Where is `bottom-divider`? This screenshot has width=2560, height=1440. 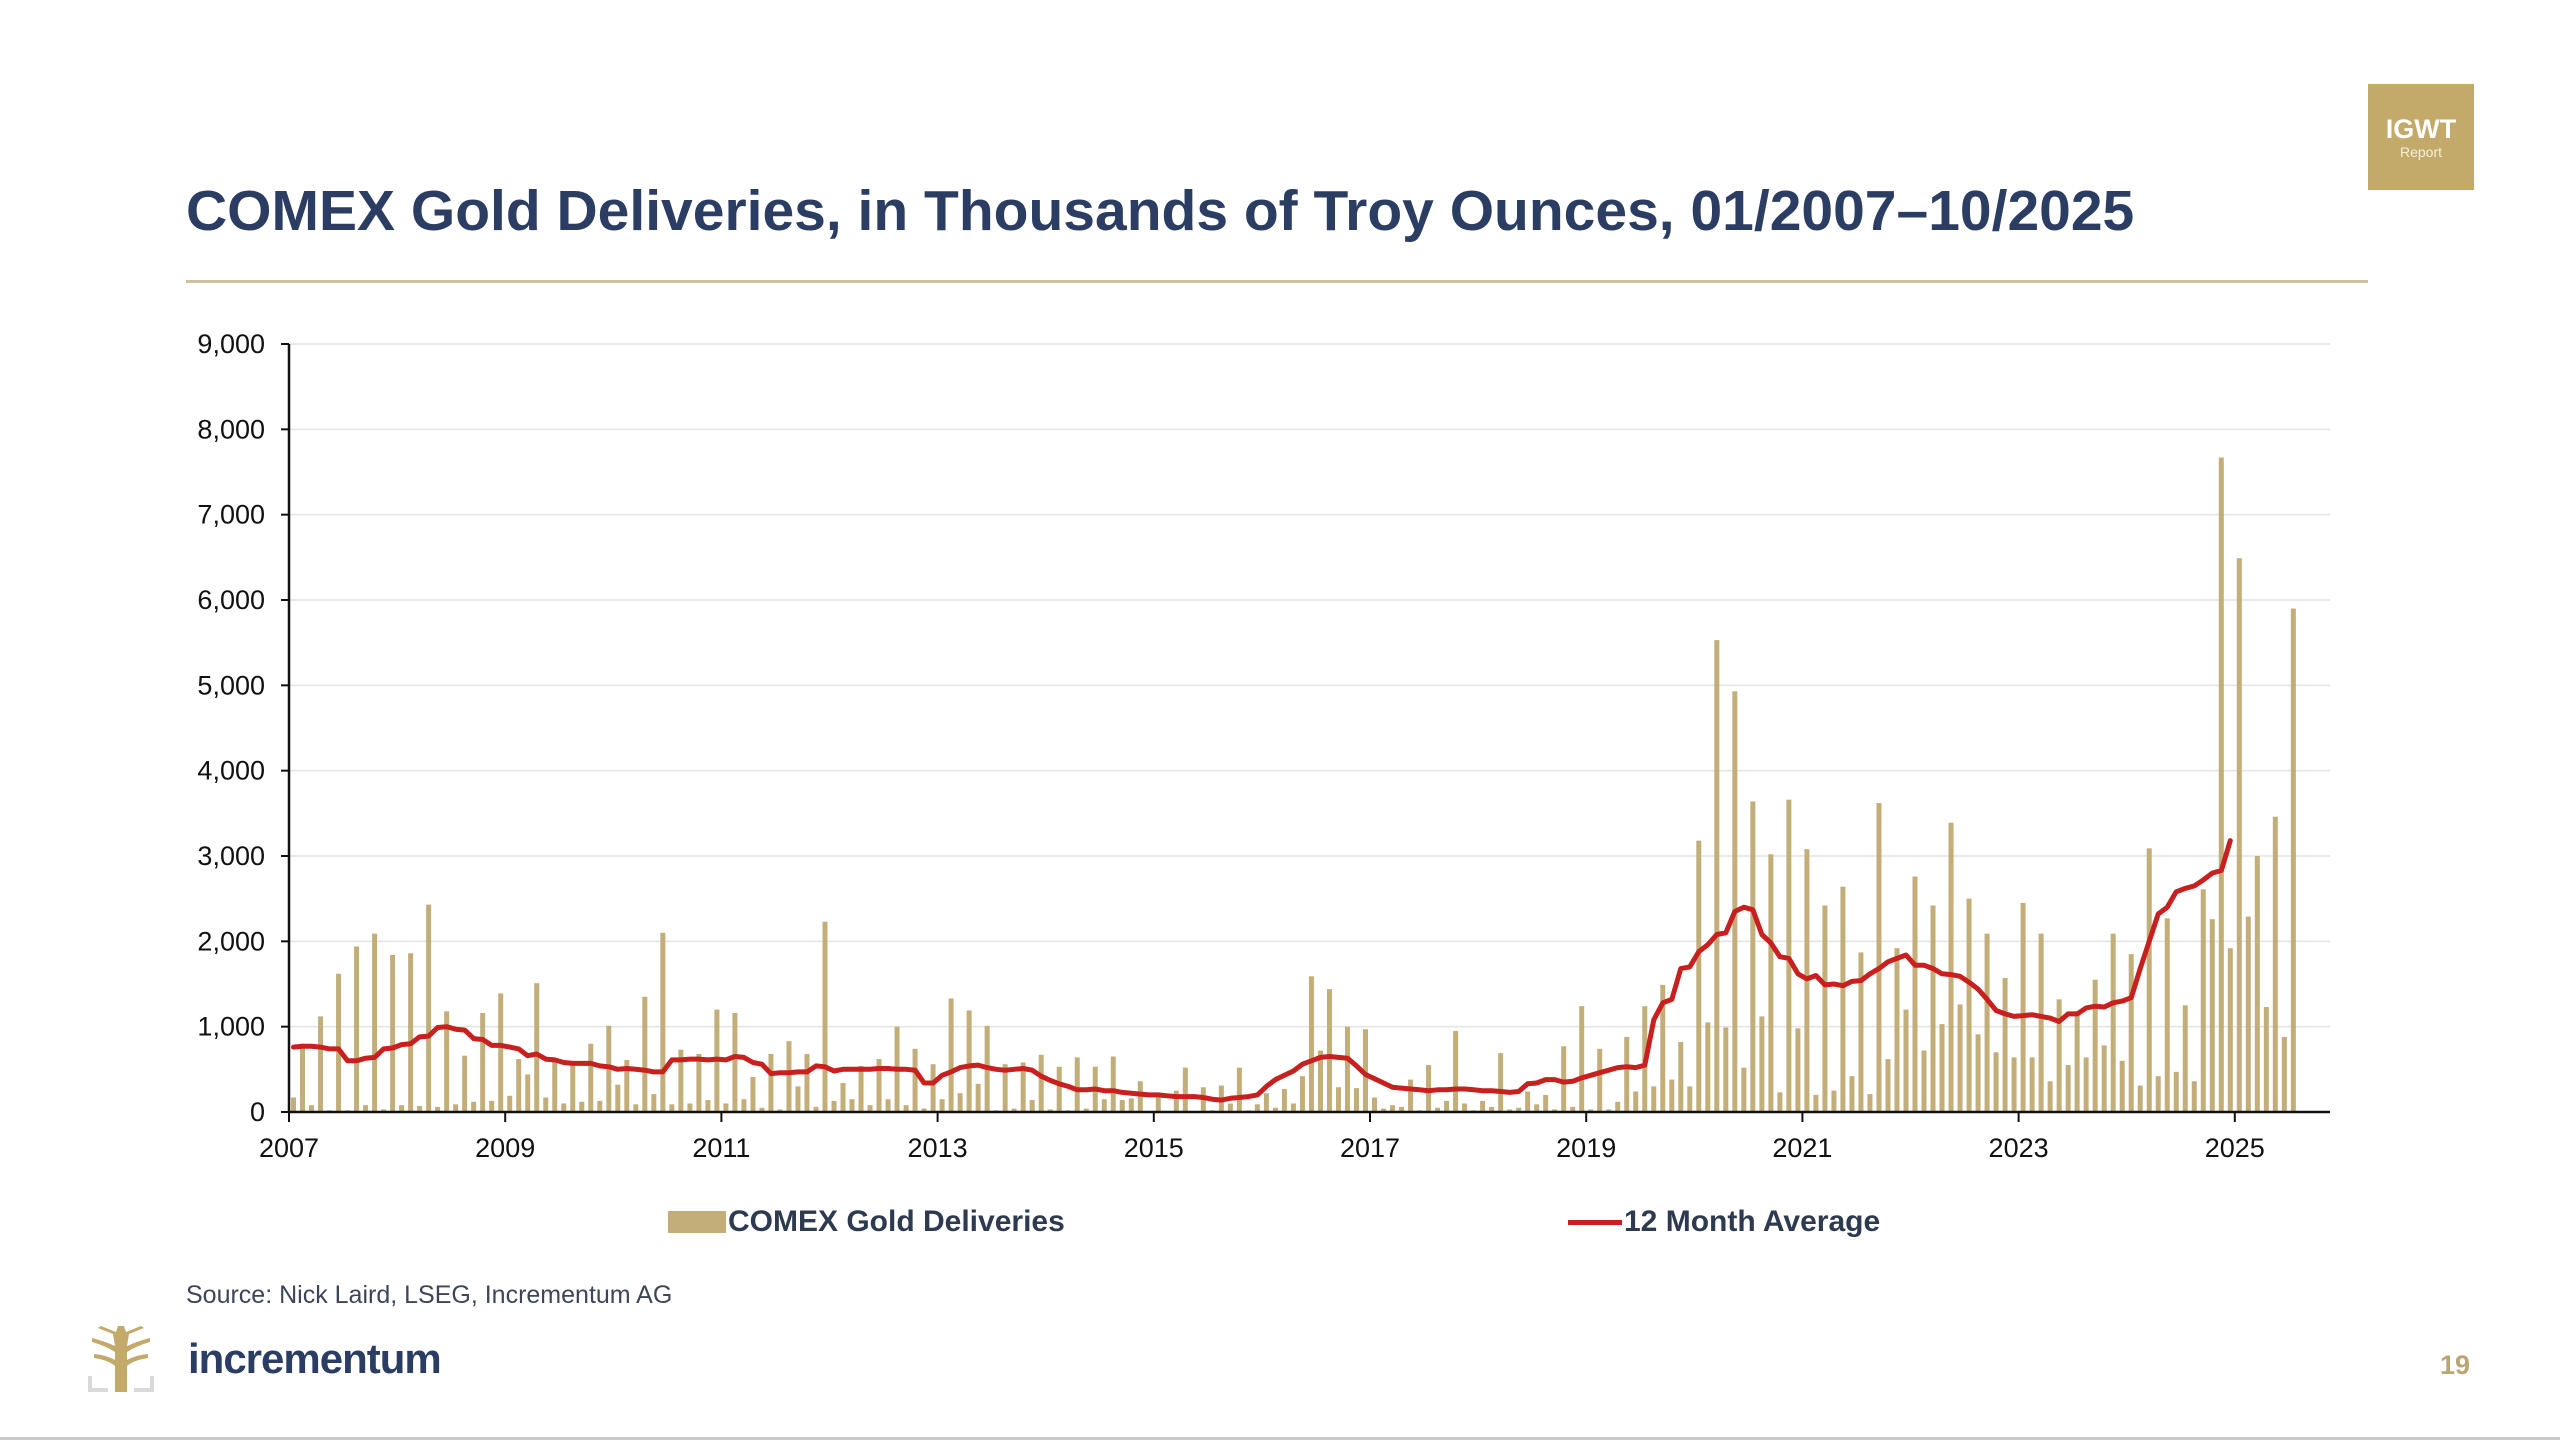 bottom-divider is located at coordinates (1280, 1438).